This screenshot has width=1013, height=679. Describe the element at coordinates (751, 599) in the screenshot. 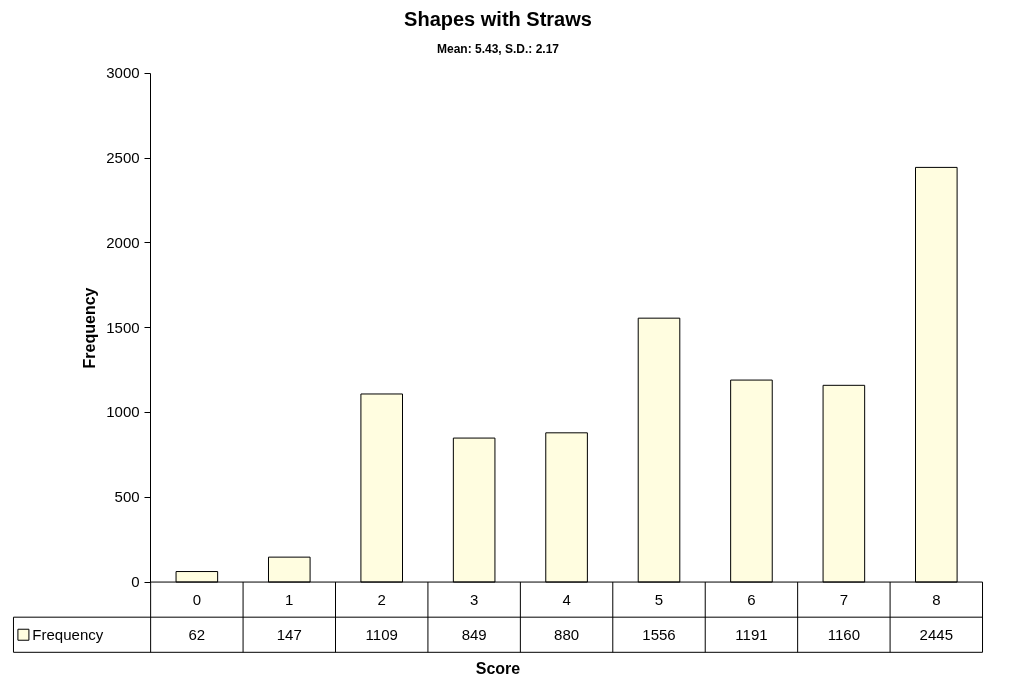

I see `x-tick-label: 6` at that location.